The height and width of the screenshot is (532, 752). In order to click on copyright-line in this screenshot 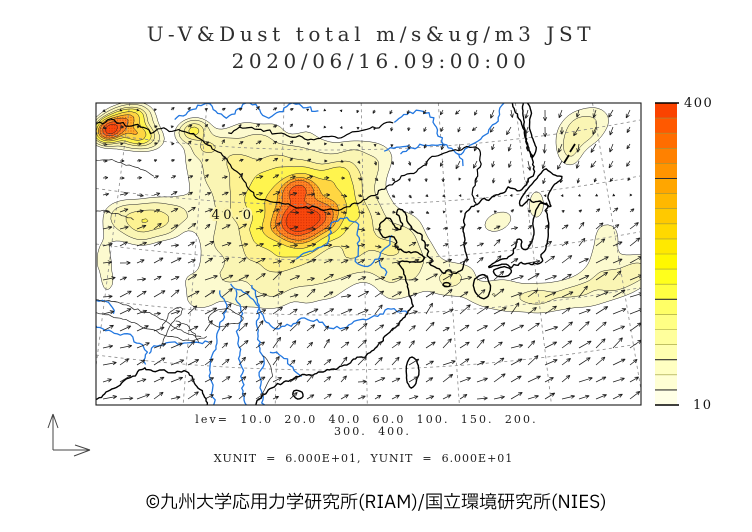, I will do `click(376, 502)`.